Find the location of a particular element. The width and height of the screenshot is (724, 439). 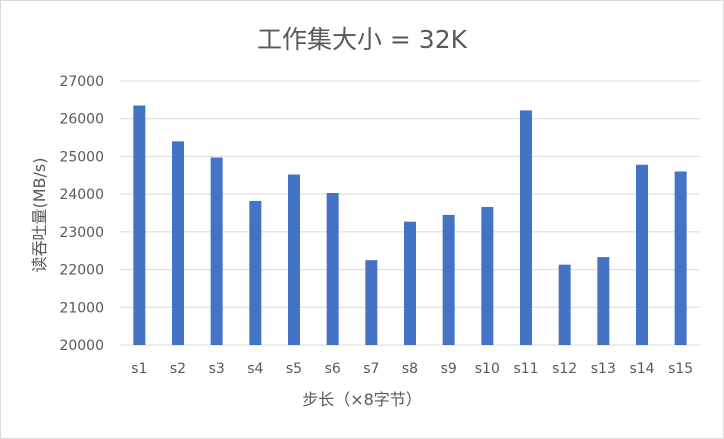

x-tick-label: s12 is located at coordinates (564, 369).